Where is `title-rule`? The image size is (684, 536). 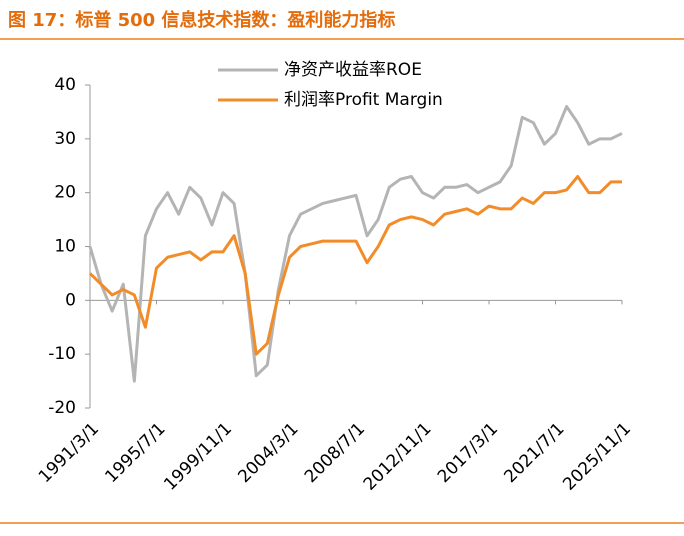
title-rule is located at coordinates (342, 39).